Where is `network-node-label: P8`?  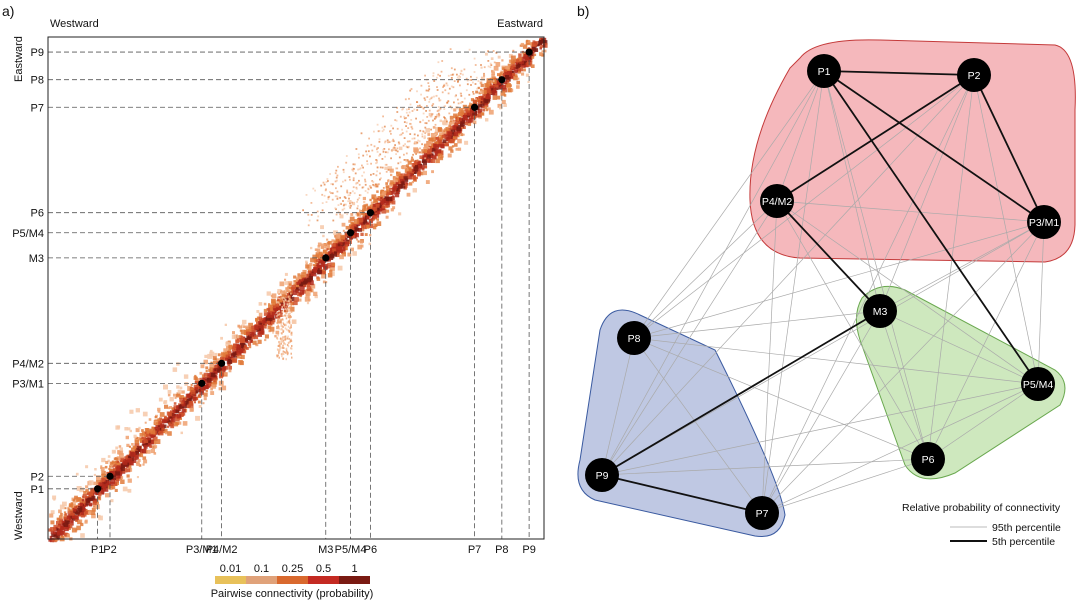 network-node-label: P8 is located at coordinates (634, 339).